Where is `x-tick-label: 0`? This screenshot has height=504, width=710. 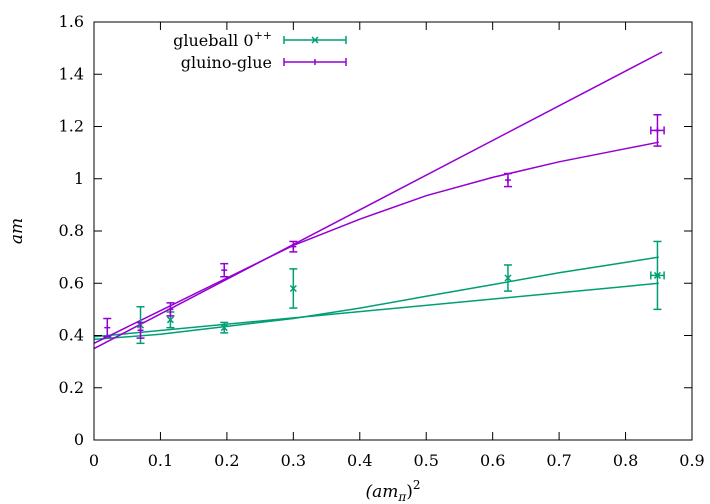 x-tick-label: 0 is located at coordinates (94, 460).